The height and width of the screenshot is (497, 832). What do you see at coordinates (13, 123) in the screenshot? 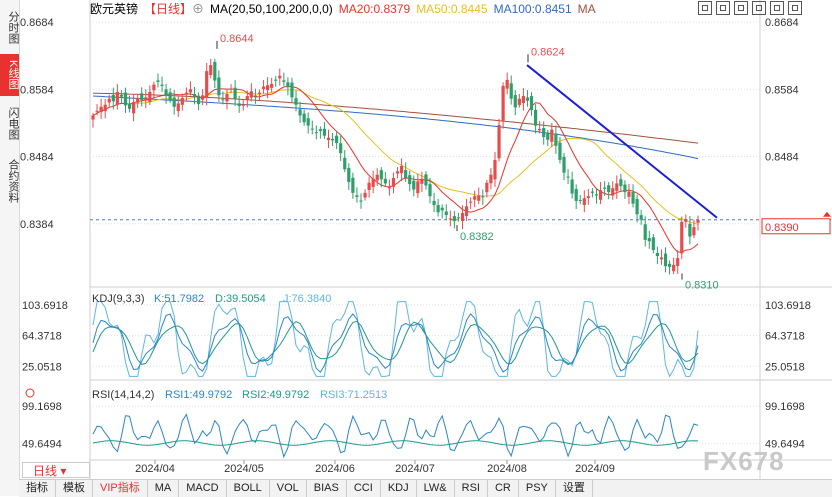
I see `tab-flash: 闪电图` at bounding box center [13, 123].